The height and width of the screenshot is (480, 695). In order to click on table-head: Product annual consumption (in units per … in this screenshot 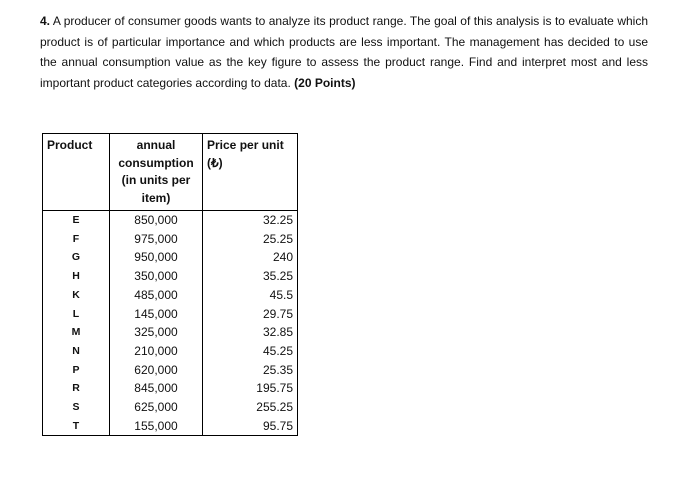, I will do `click(170, 172)`.